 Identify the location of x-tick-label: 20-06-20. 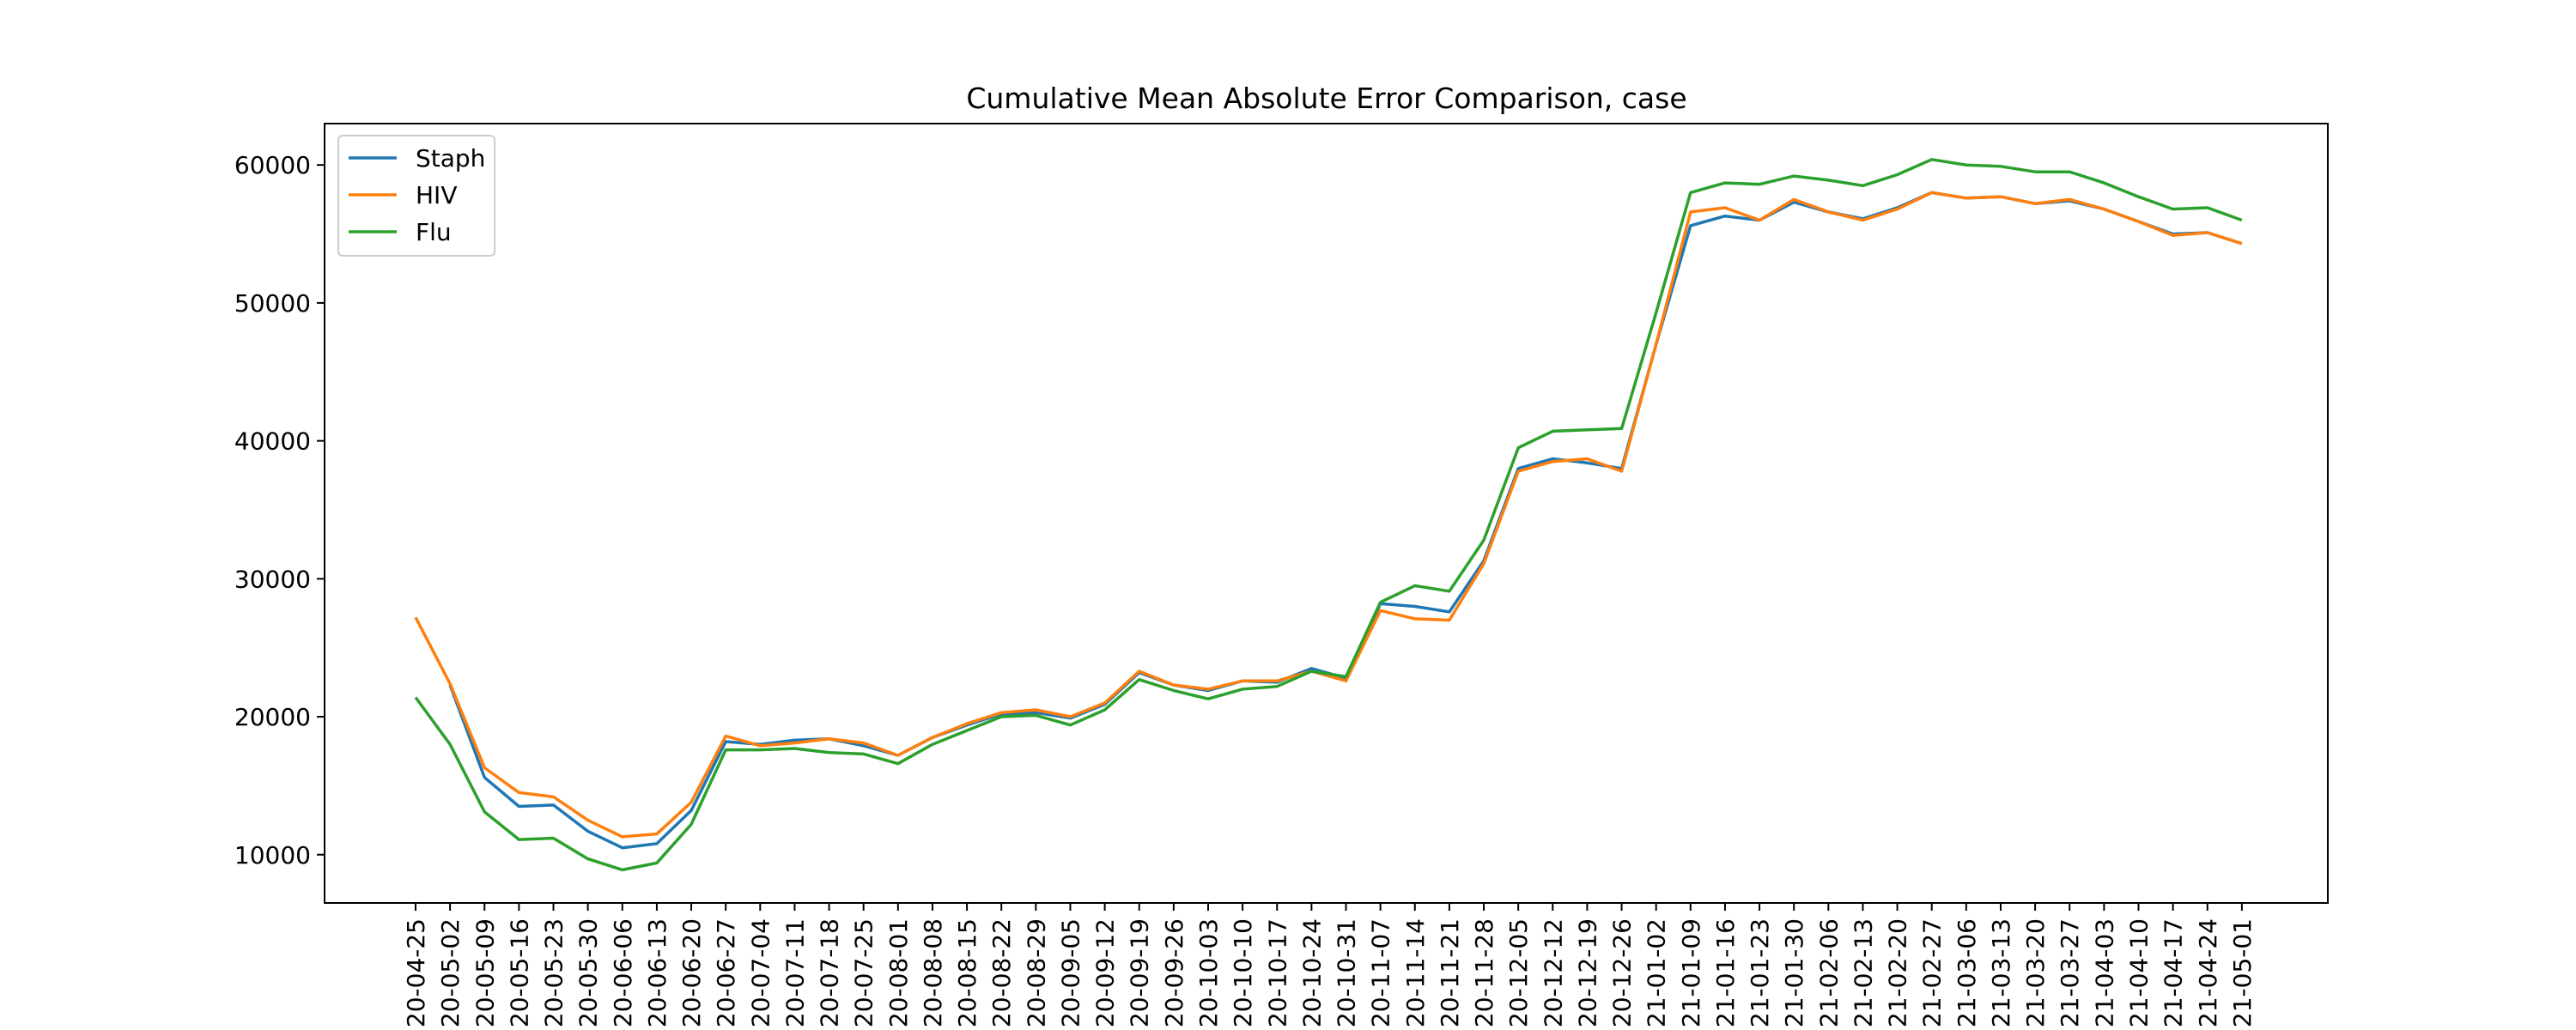
(691, 972).